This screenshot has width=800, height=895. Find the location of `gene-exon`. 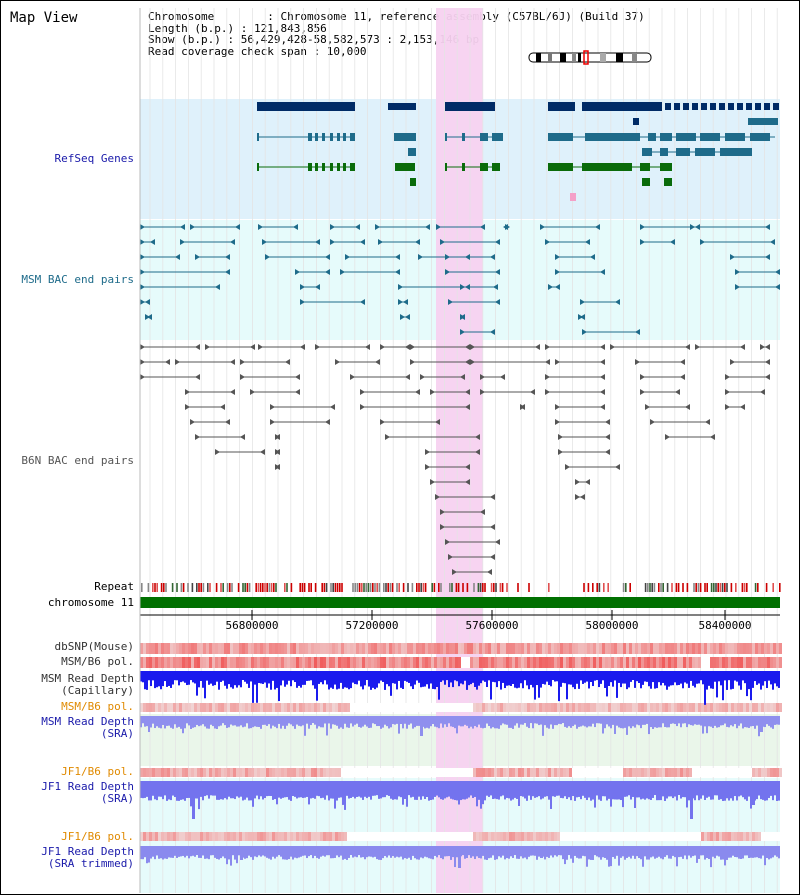

gene-exon is located at coordinates (666, 137).